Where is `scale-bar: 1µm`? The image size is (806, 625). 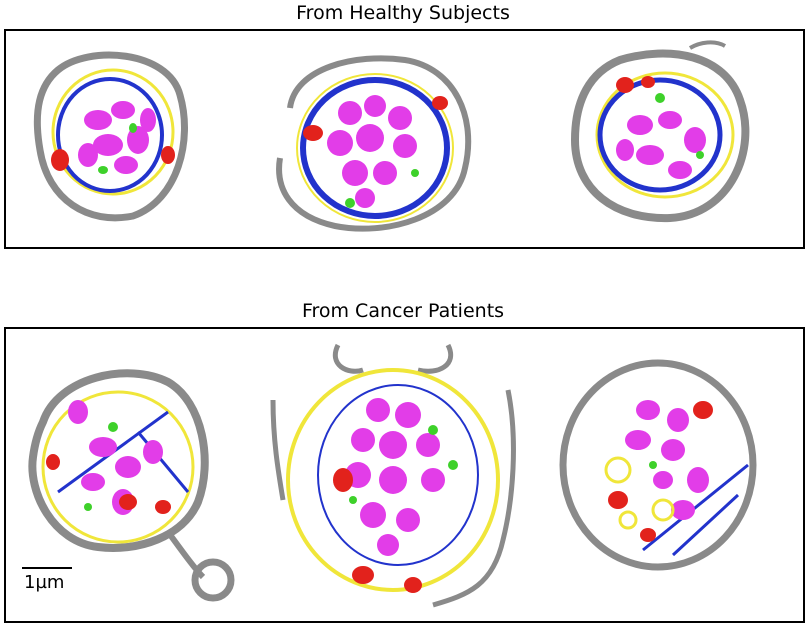
scale-bar: 1µm is located at coordinates (47, 580).